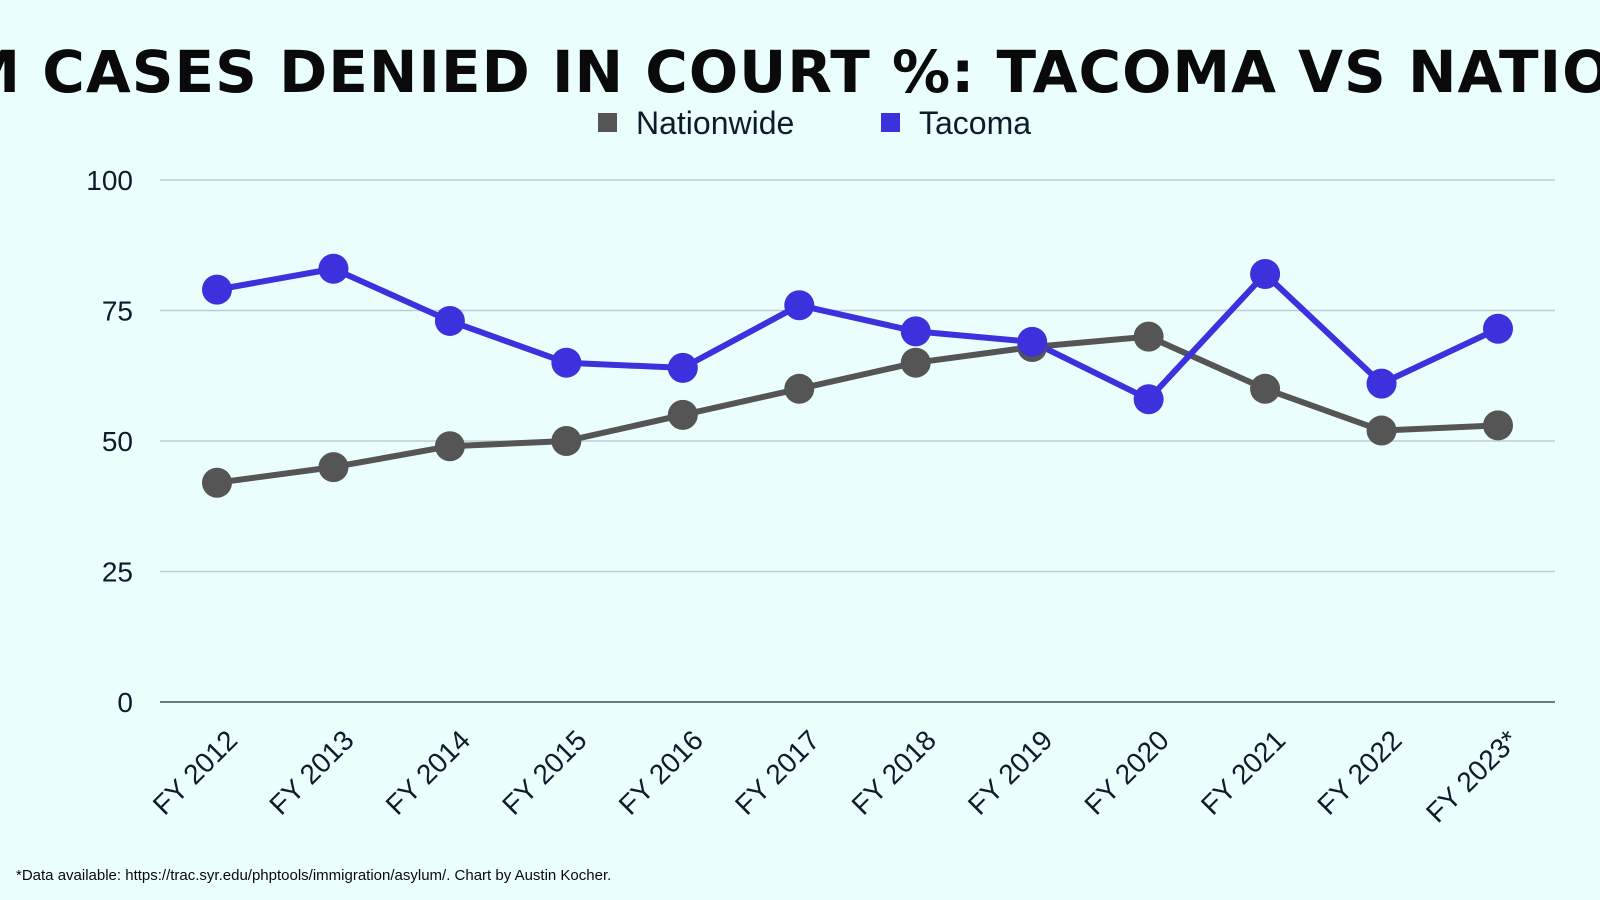 The image size is (1600, 900). What do you see at coordinates (1126, 772) in the screenshot?
I see `x-tick-label: FY 2020` at bounding box center [1126, 772].